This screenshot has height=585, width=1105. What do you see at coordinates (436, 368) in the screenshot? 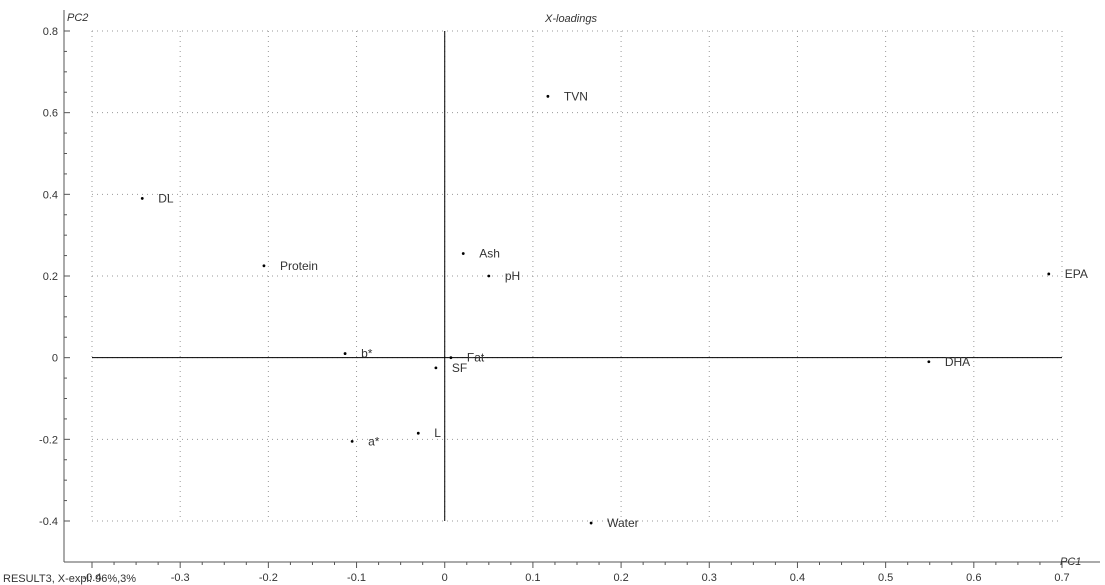
I see `point-sf` at bounding box center [436, 368].